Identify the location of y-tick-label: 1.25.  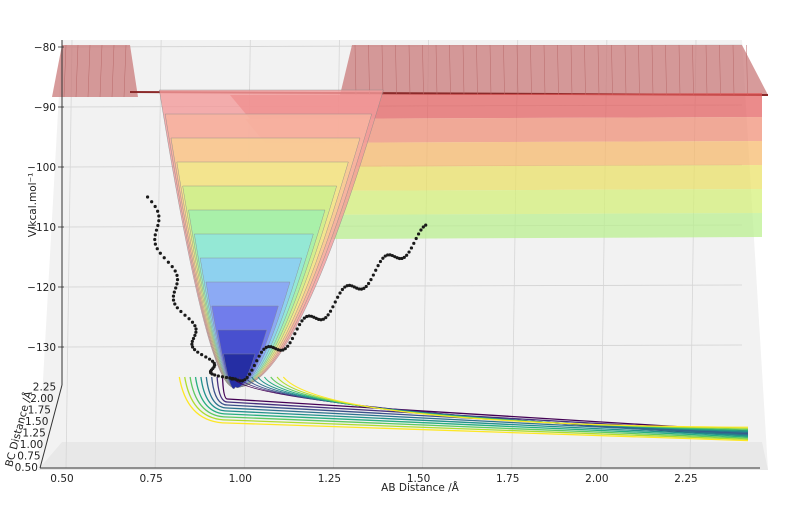
(33, 434).